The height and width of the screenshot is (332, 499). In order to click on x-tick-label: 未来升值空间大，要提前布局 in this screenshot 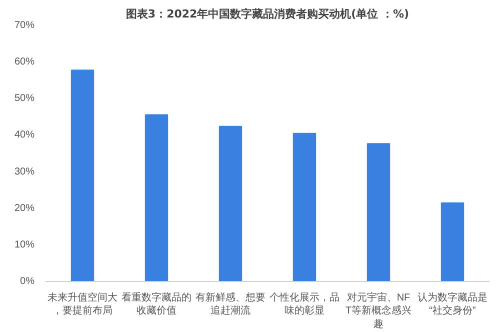, I will do `click(83, 304)`.